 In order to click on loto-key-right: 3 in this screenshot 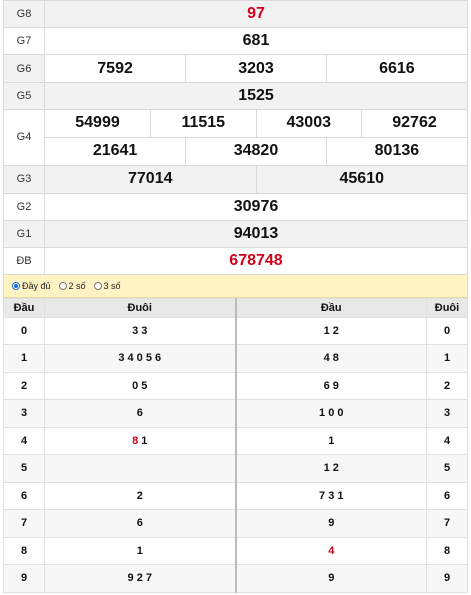, I will do `click(447, 413)`.